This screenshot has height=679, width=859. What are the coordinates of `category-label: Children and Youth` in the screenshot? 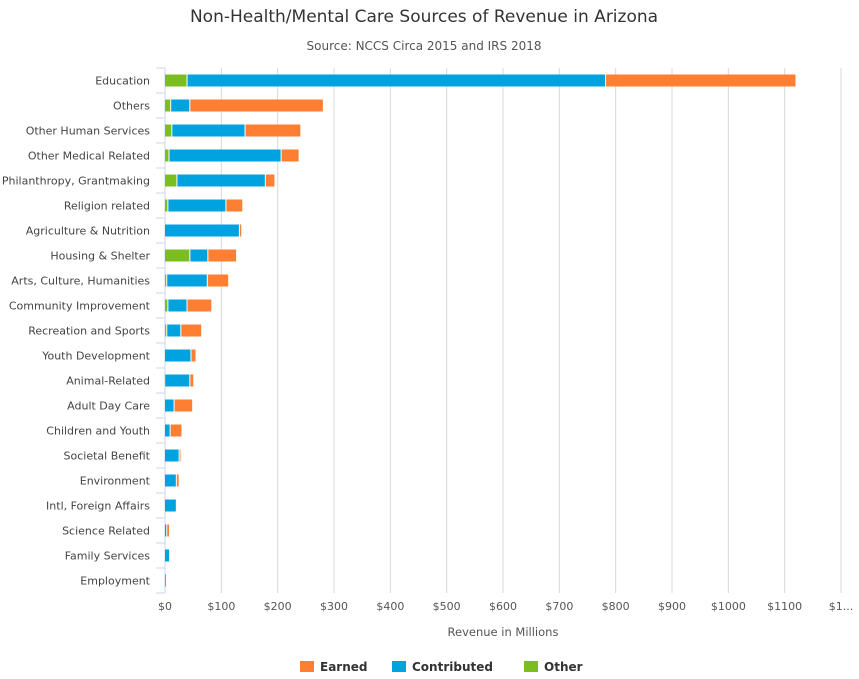 It's located at (98, 431).